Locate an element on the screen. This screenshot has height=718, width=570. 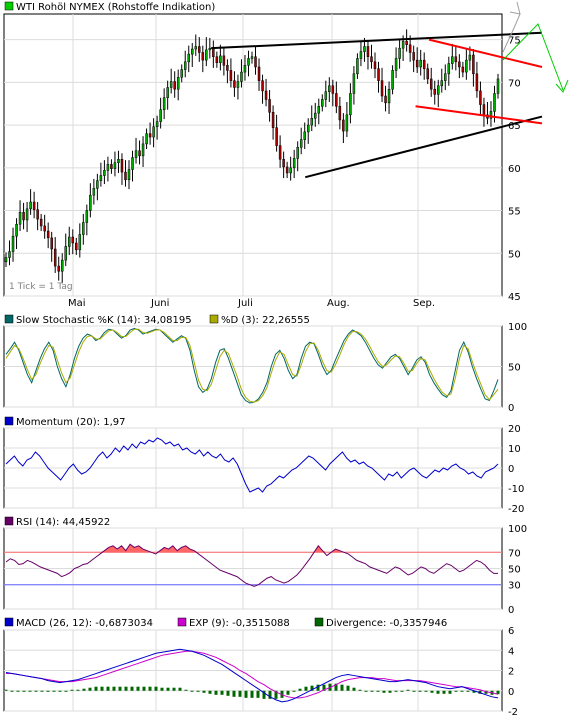
divergence-legend-swatch is located at coordinates (319, 622).